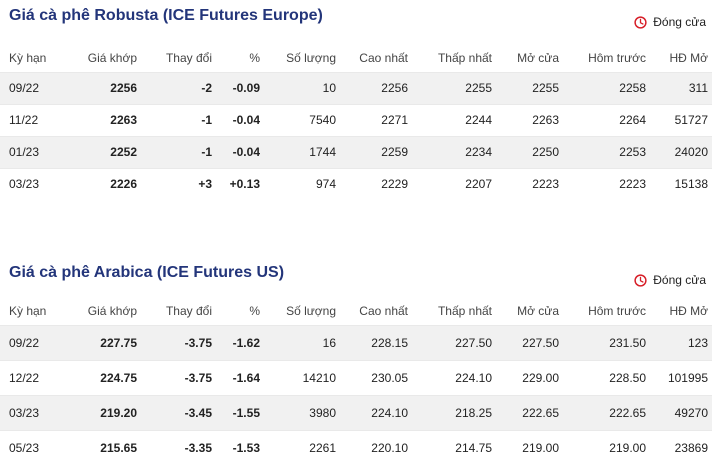  Describe the element at coordinates (376, 447) in the screenshot. I see `high-cell: 220.10` at that location.